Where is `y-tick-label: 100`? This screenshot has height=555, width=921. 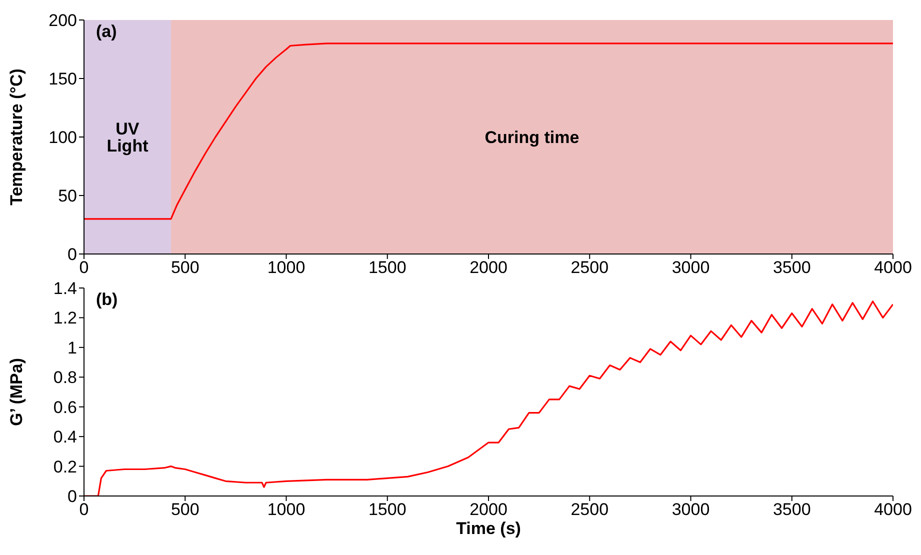
y-tick-label: 100 is located at coordinates (62, 138).